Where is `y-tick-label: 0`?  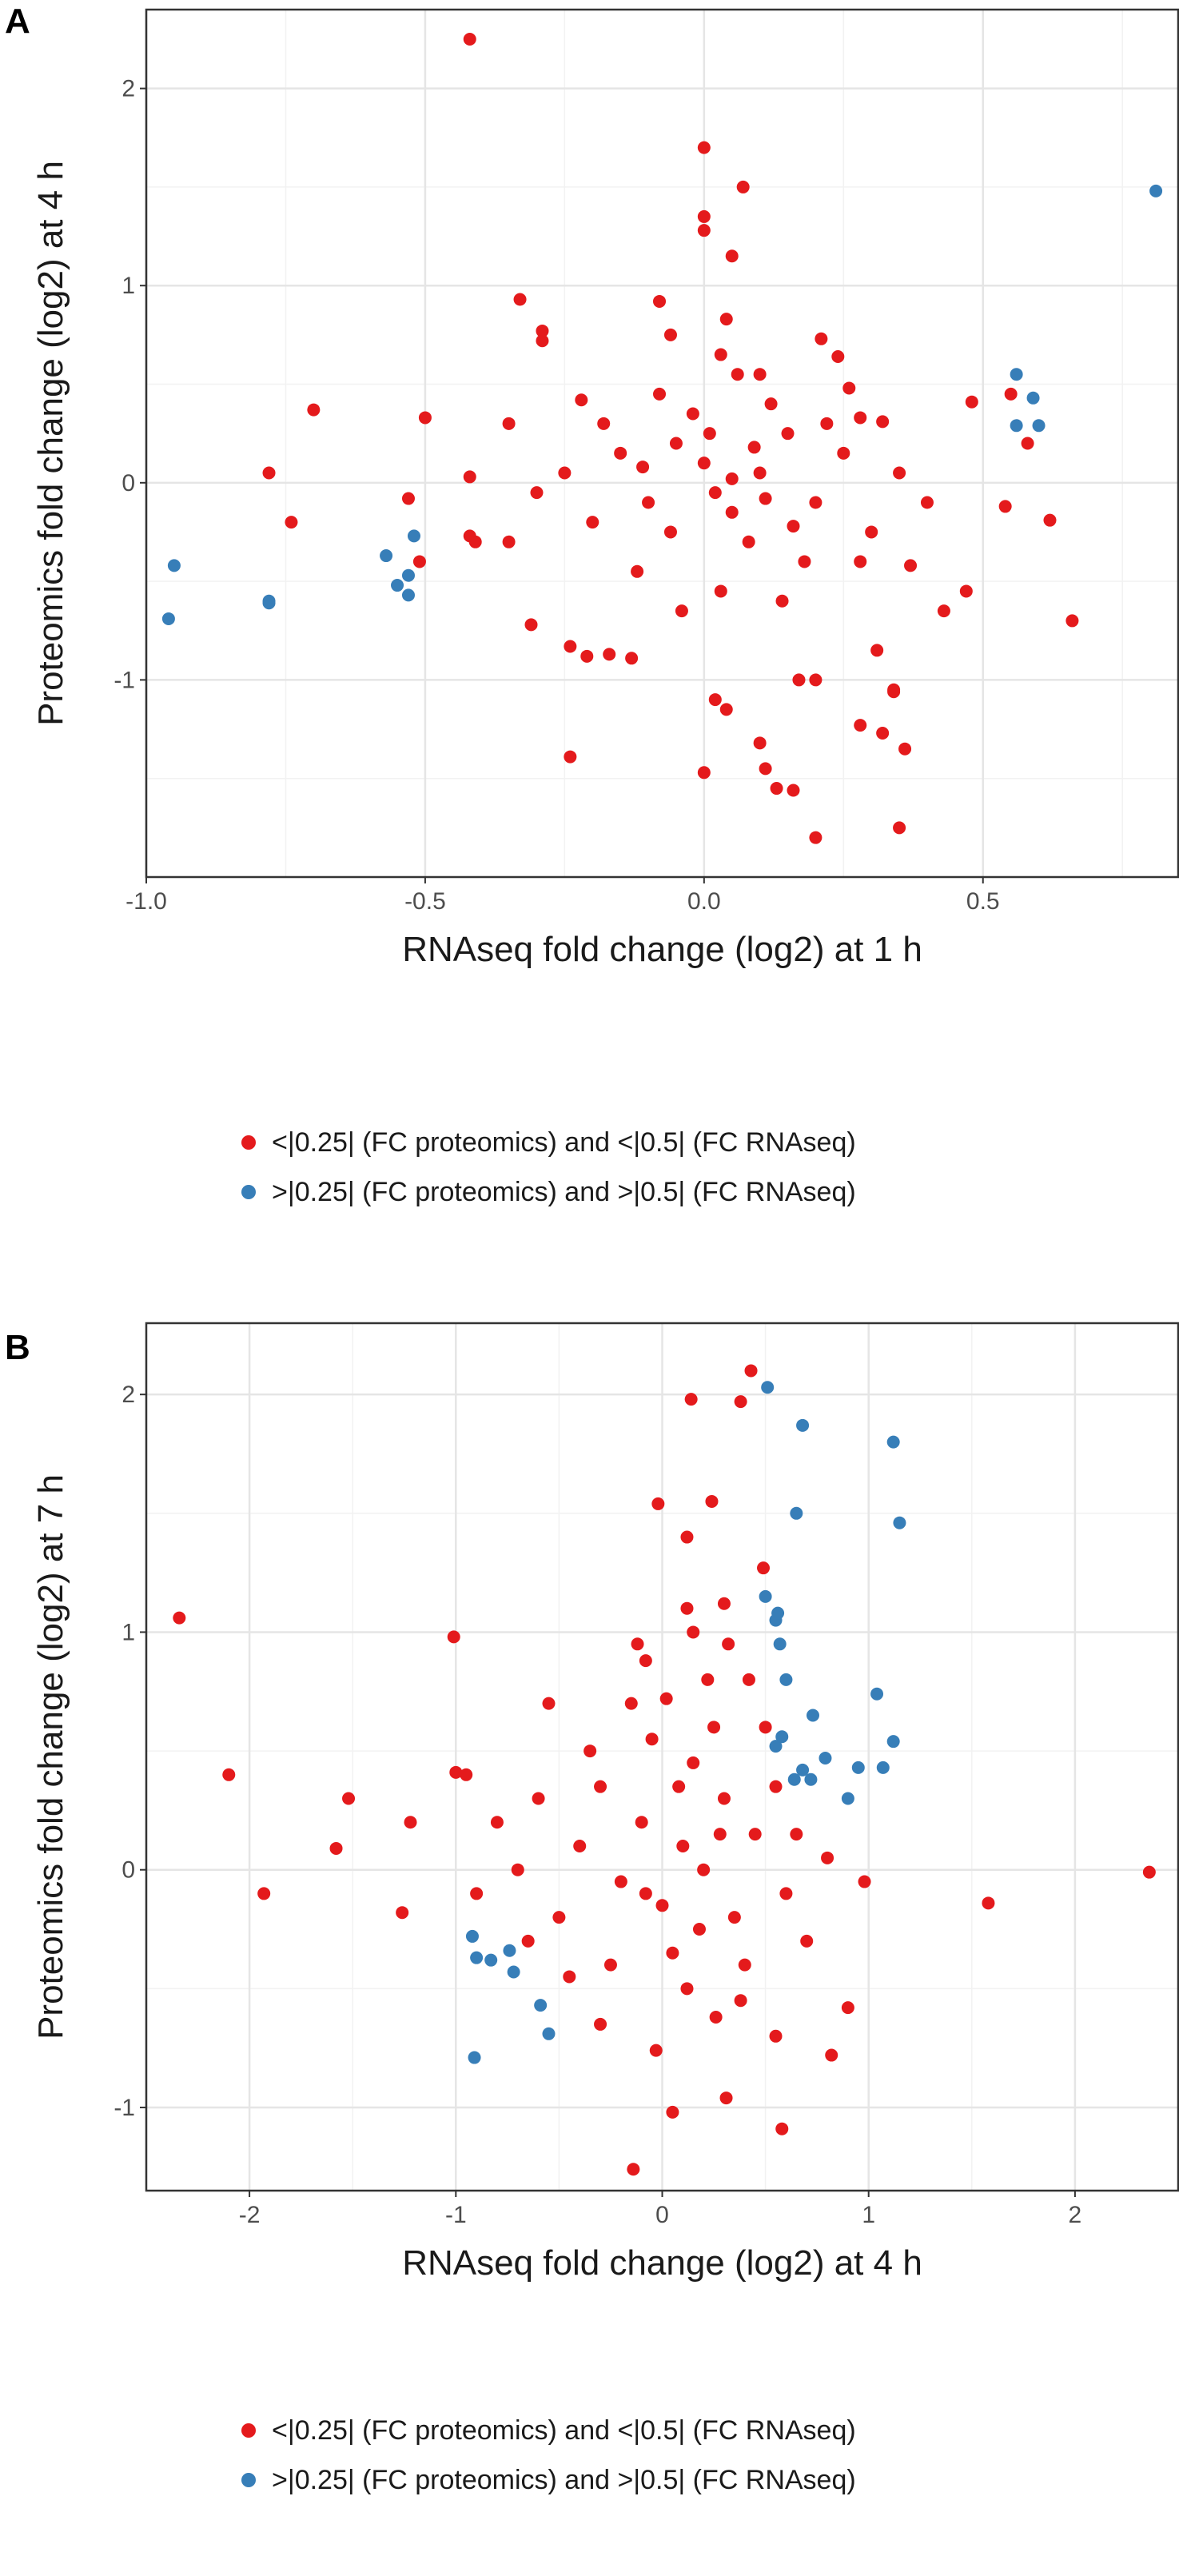 y-tick-label: 0 is located at coordinates (128, 1871).